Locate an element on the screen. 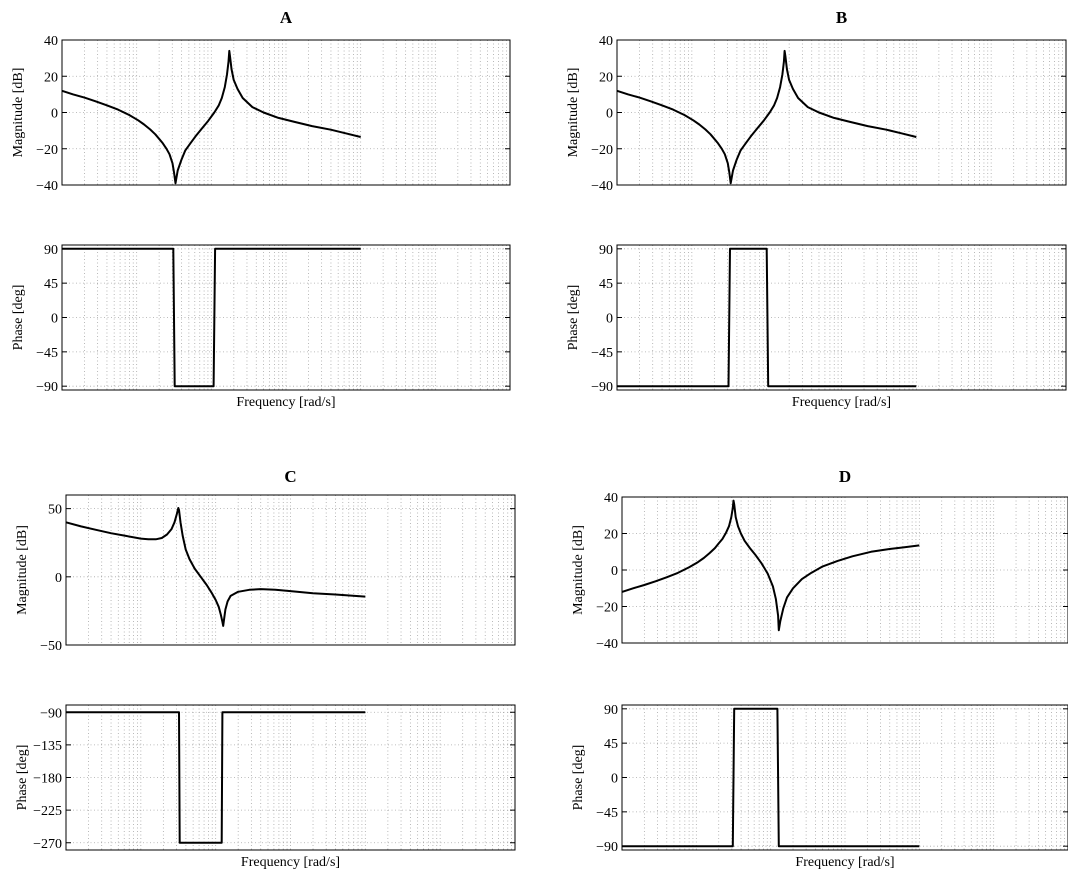 The height and width of the screenshot is (873, 1068). panel-title: A is located at coordinates (286, 17).